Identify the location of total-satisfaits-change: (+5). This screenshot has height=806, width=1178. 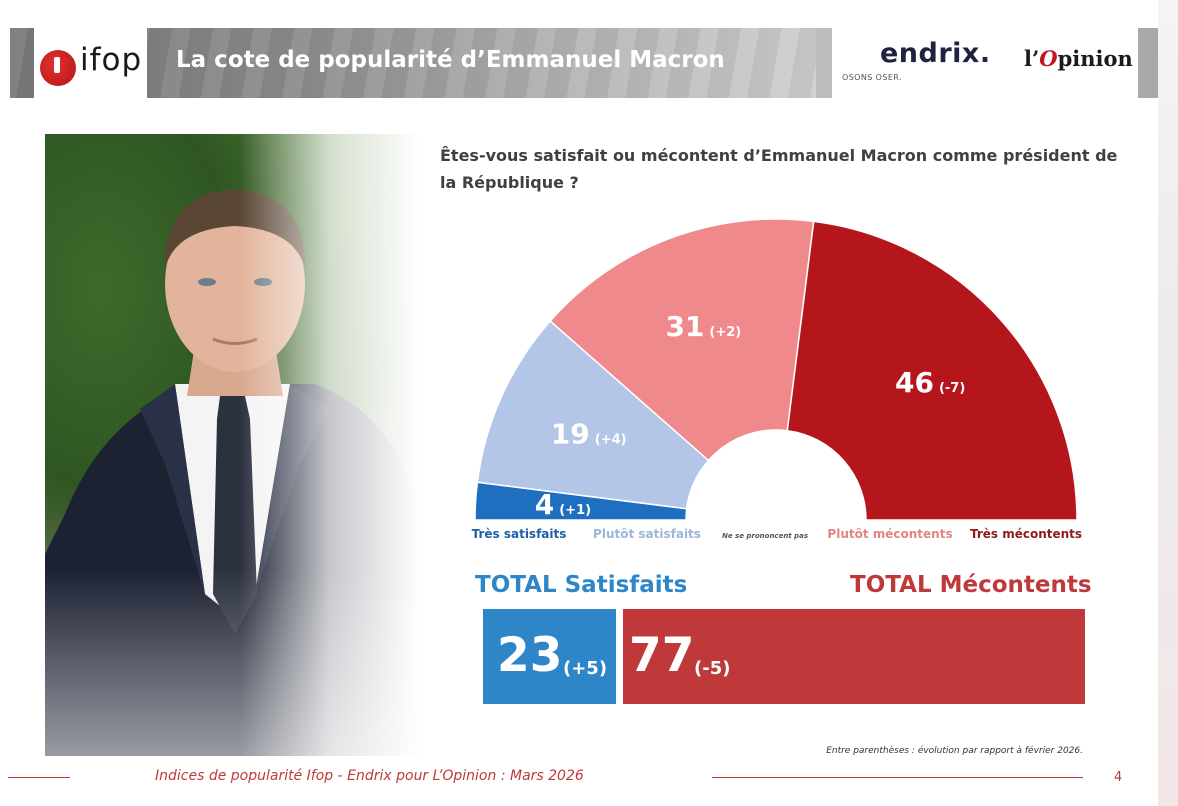
(585, 668).